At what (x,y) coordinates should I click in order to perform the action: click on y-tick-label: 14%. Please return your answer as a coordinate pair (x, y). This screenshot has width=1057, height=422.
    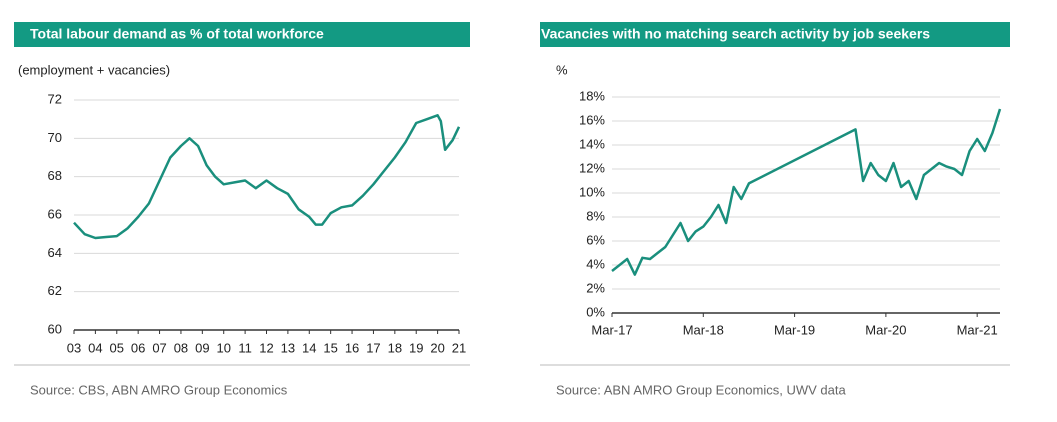
    Looking at the image, I should click on (592, 143).